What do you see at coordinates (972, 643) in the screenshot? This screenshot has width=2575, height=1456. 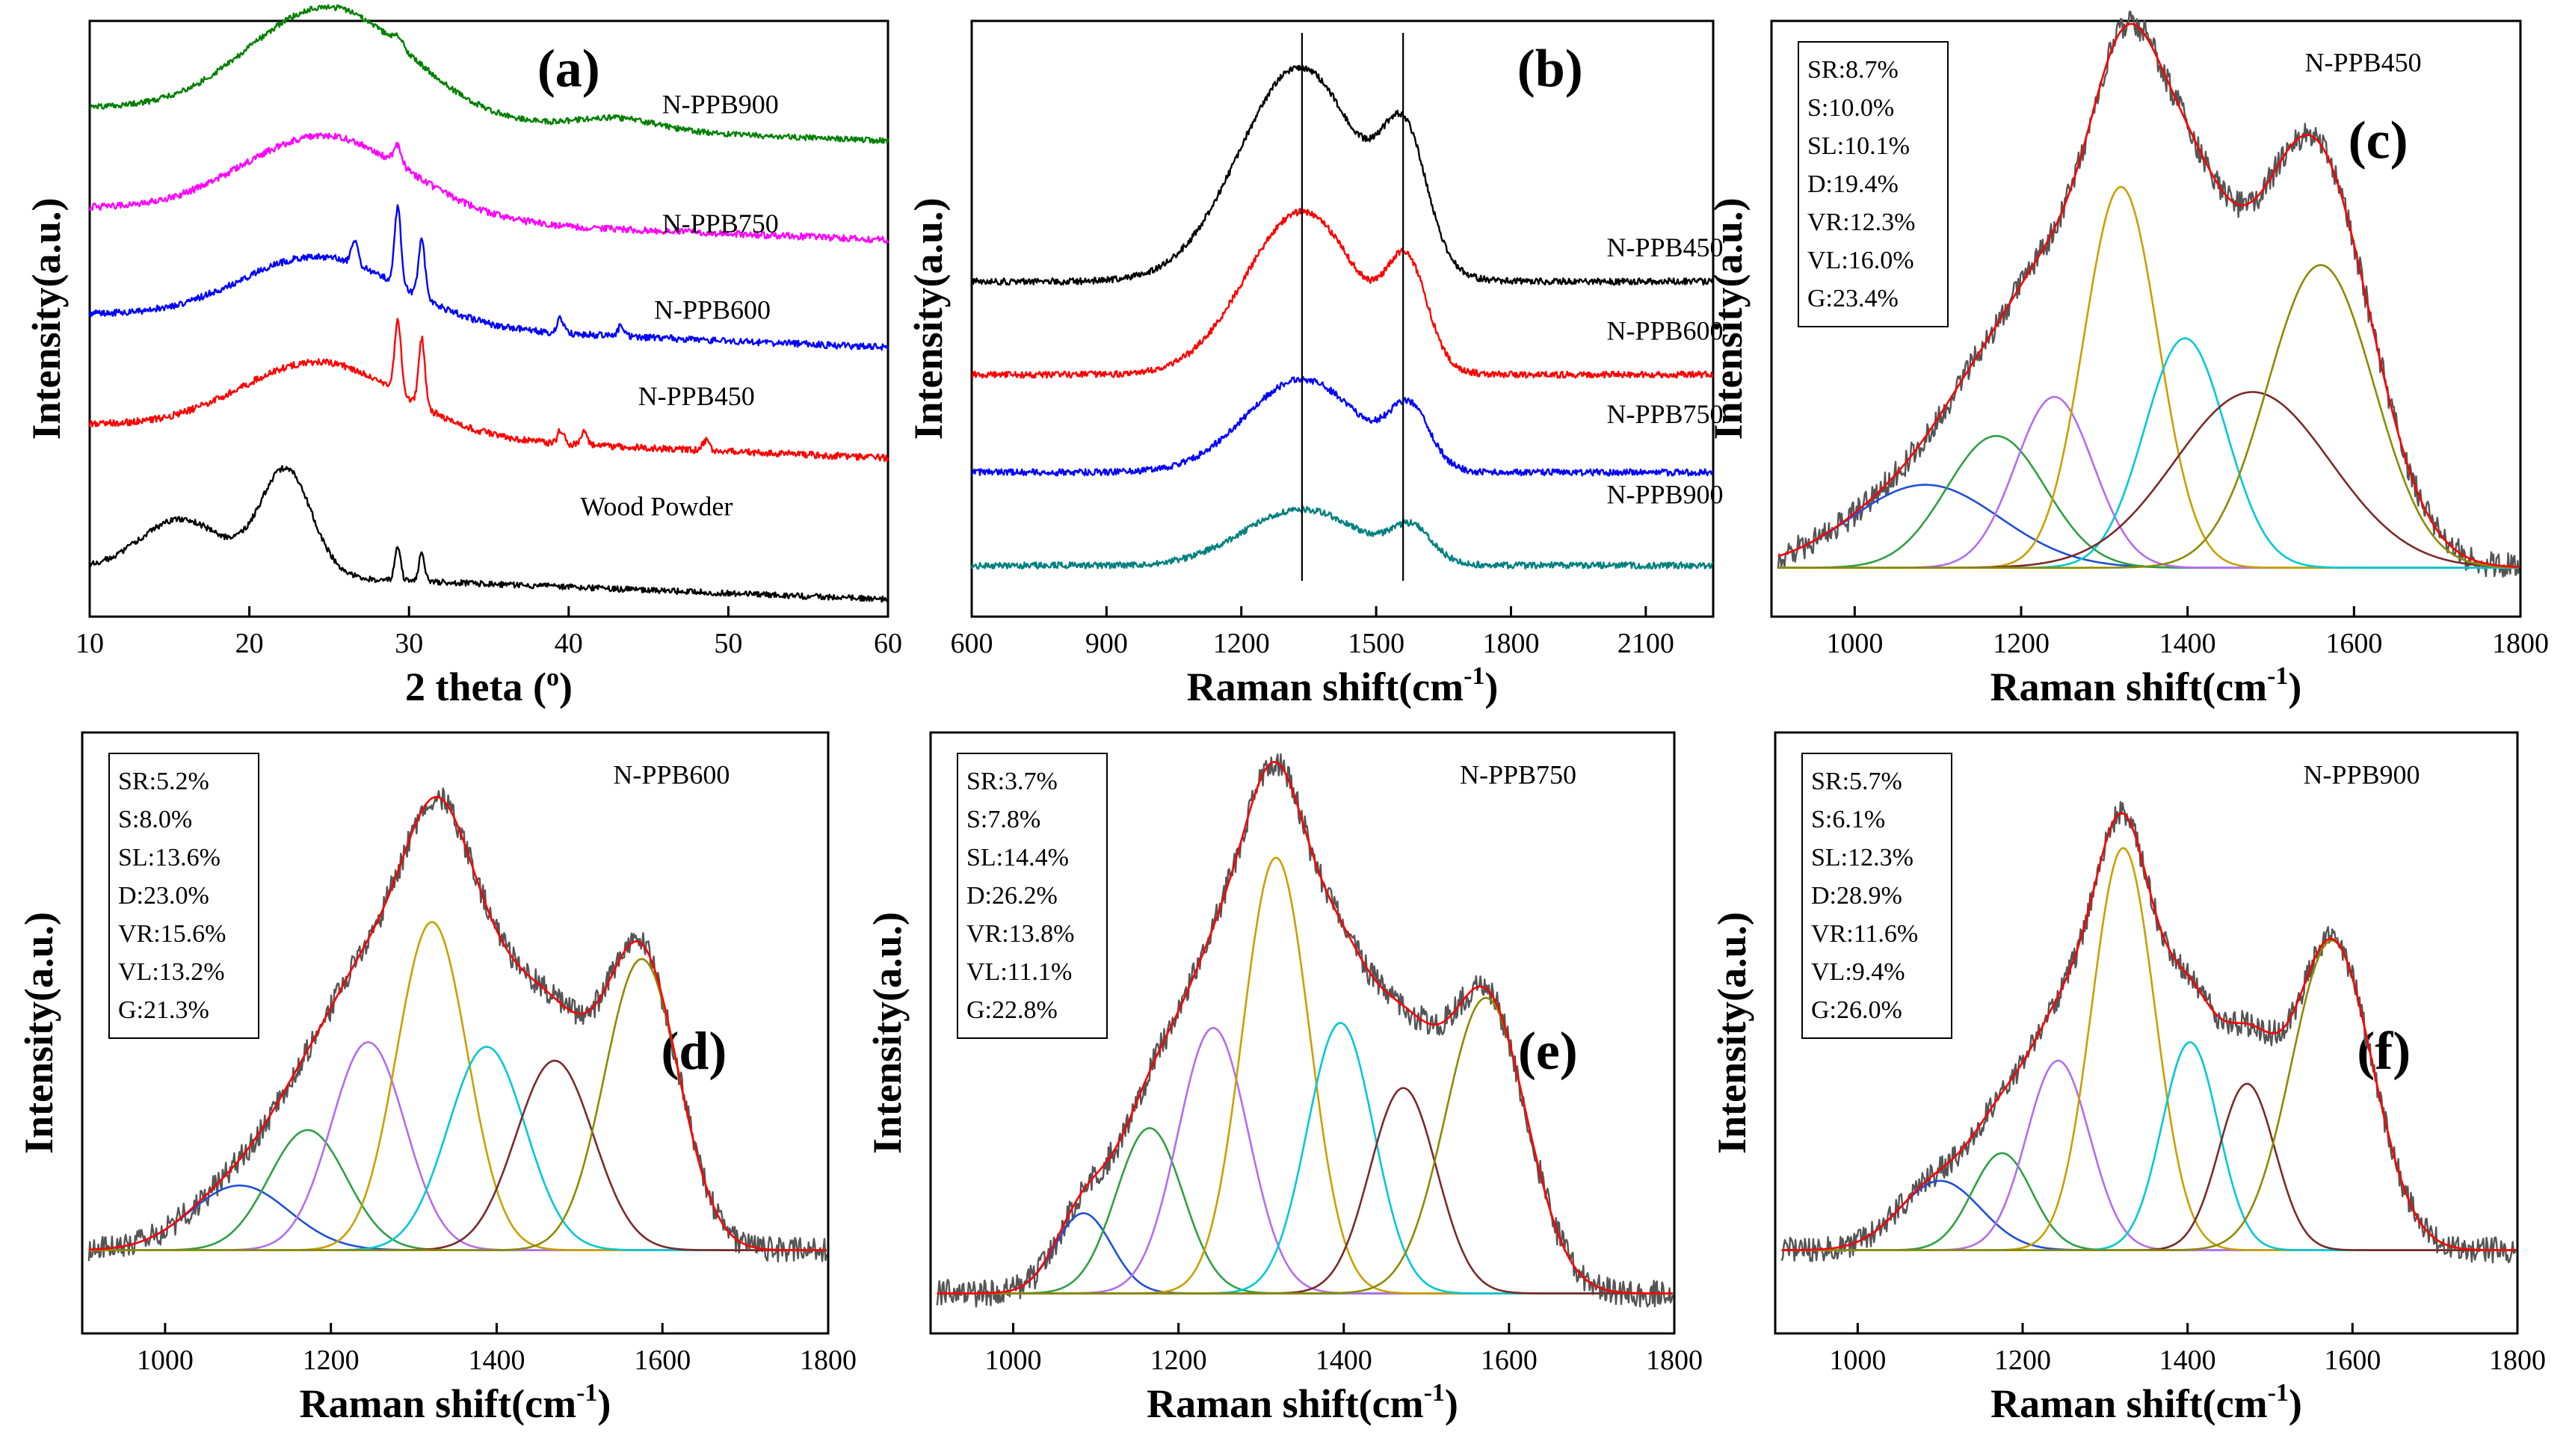 I see `x-tick-label: 600` at bounding box center [972, 643].